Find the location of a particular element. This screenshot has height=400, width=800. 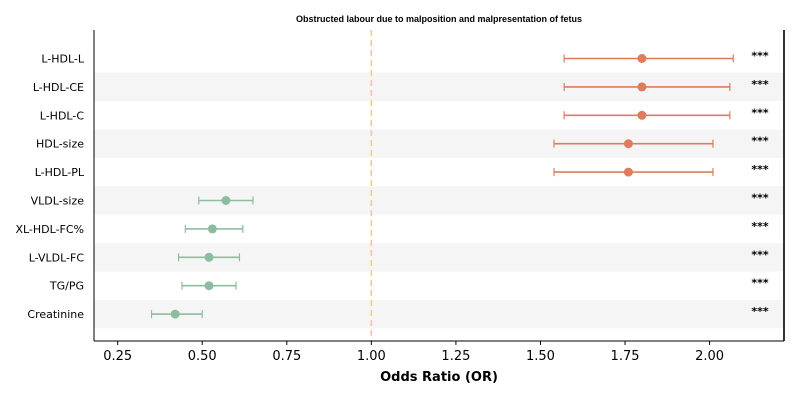

x-tick-label: 2.00 is located at coordinates (709, 356).